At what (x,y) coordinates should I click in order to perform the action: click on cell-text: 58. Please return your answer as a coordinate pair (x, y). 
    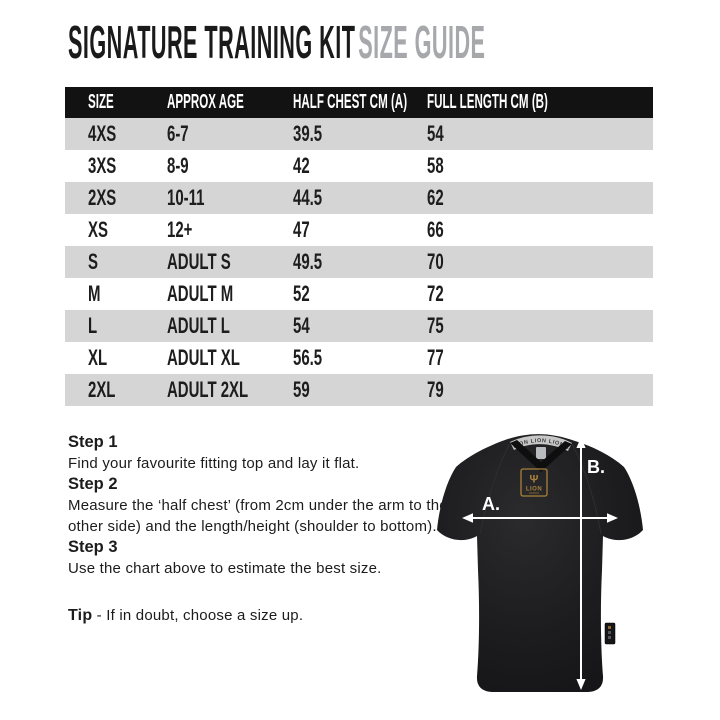
    Looking at the image, I should click on (435, 165).